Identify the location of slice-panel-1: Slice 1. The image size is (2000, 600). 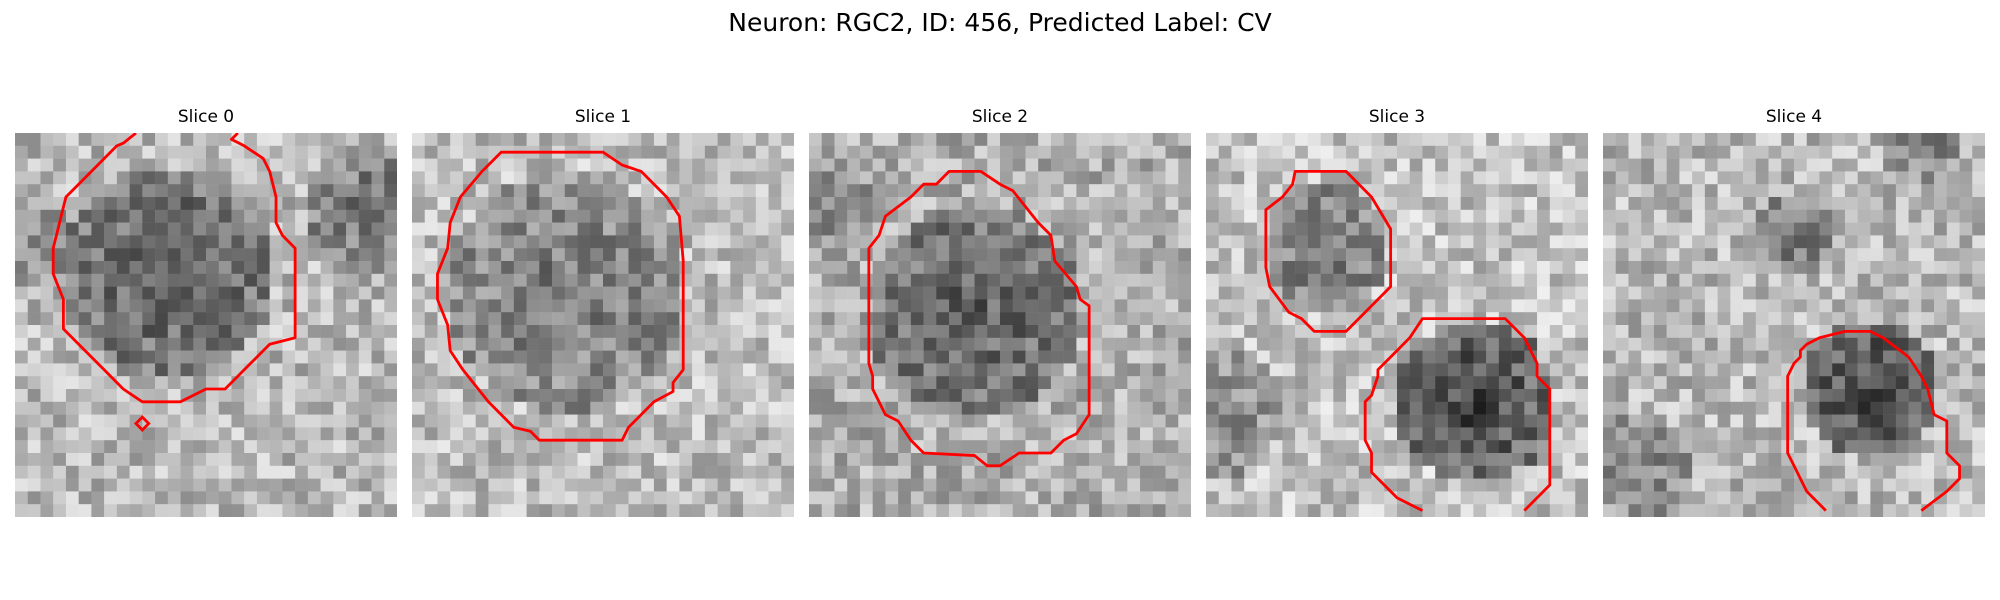
(603, 312).